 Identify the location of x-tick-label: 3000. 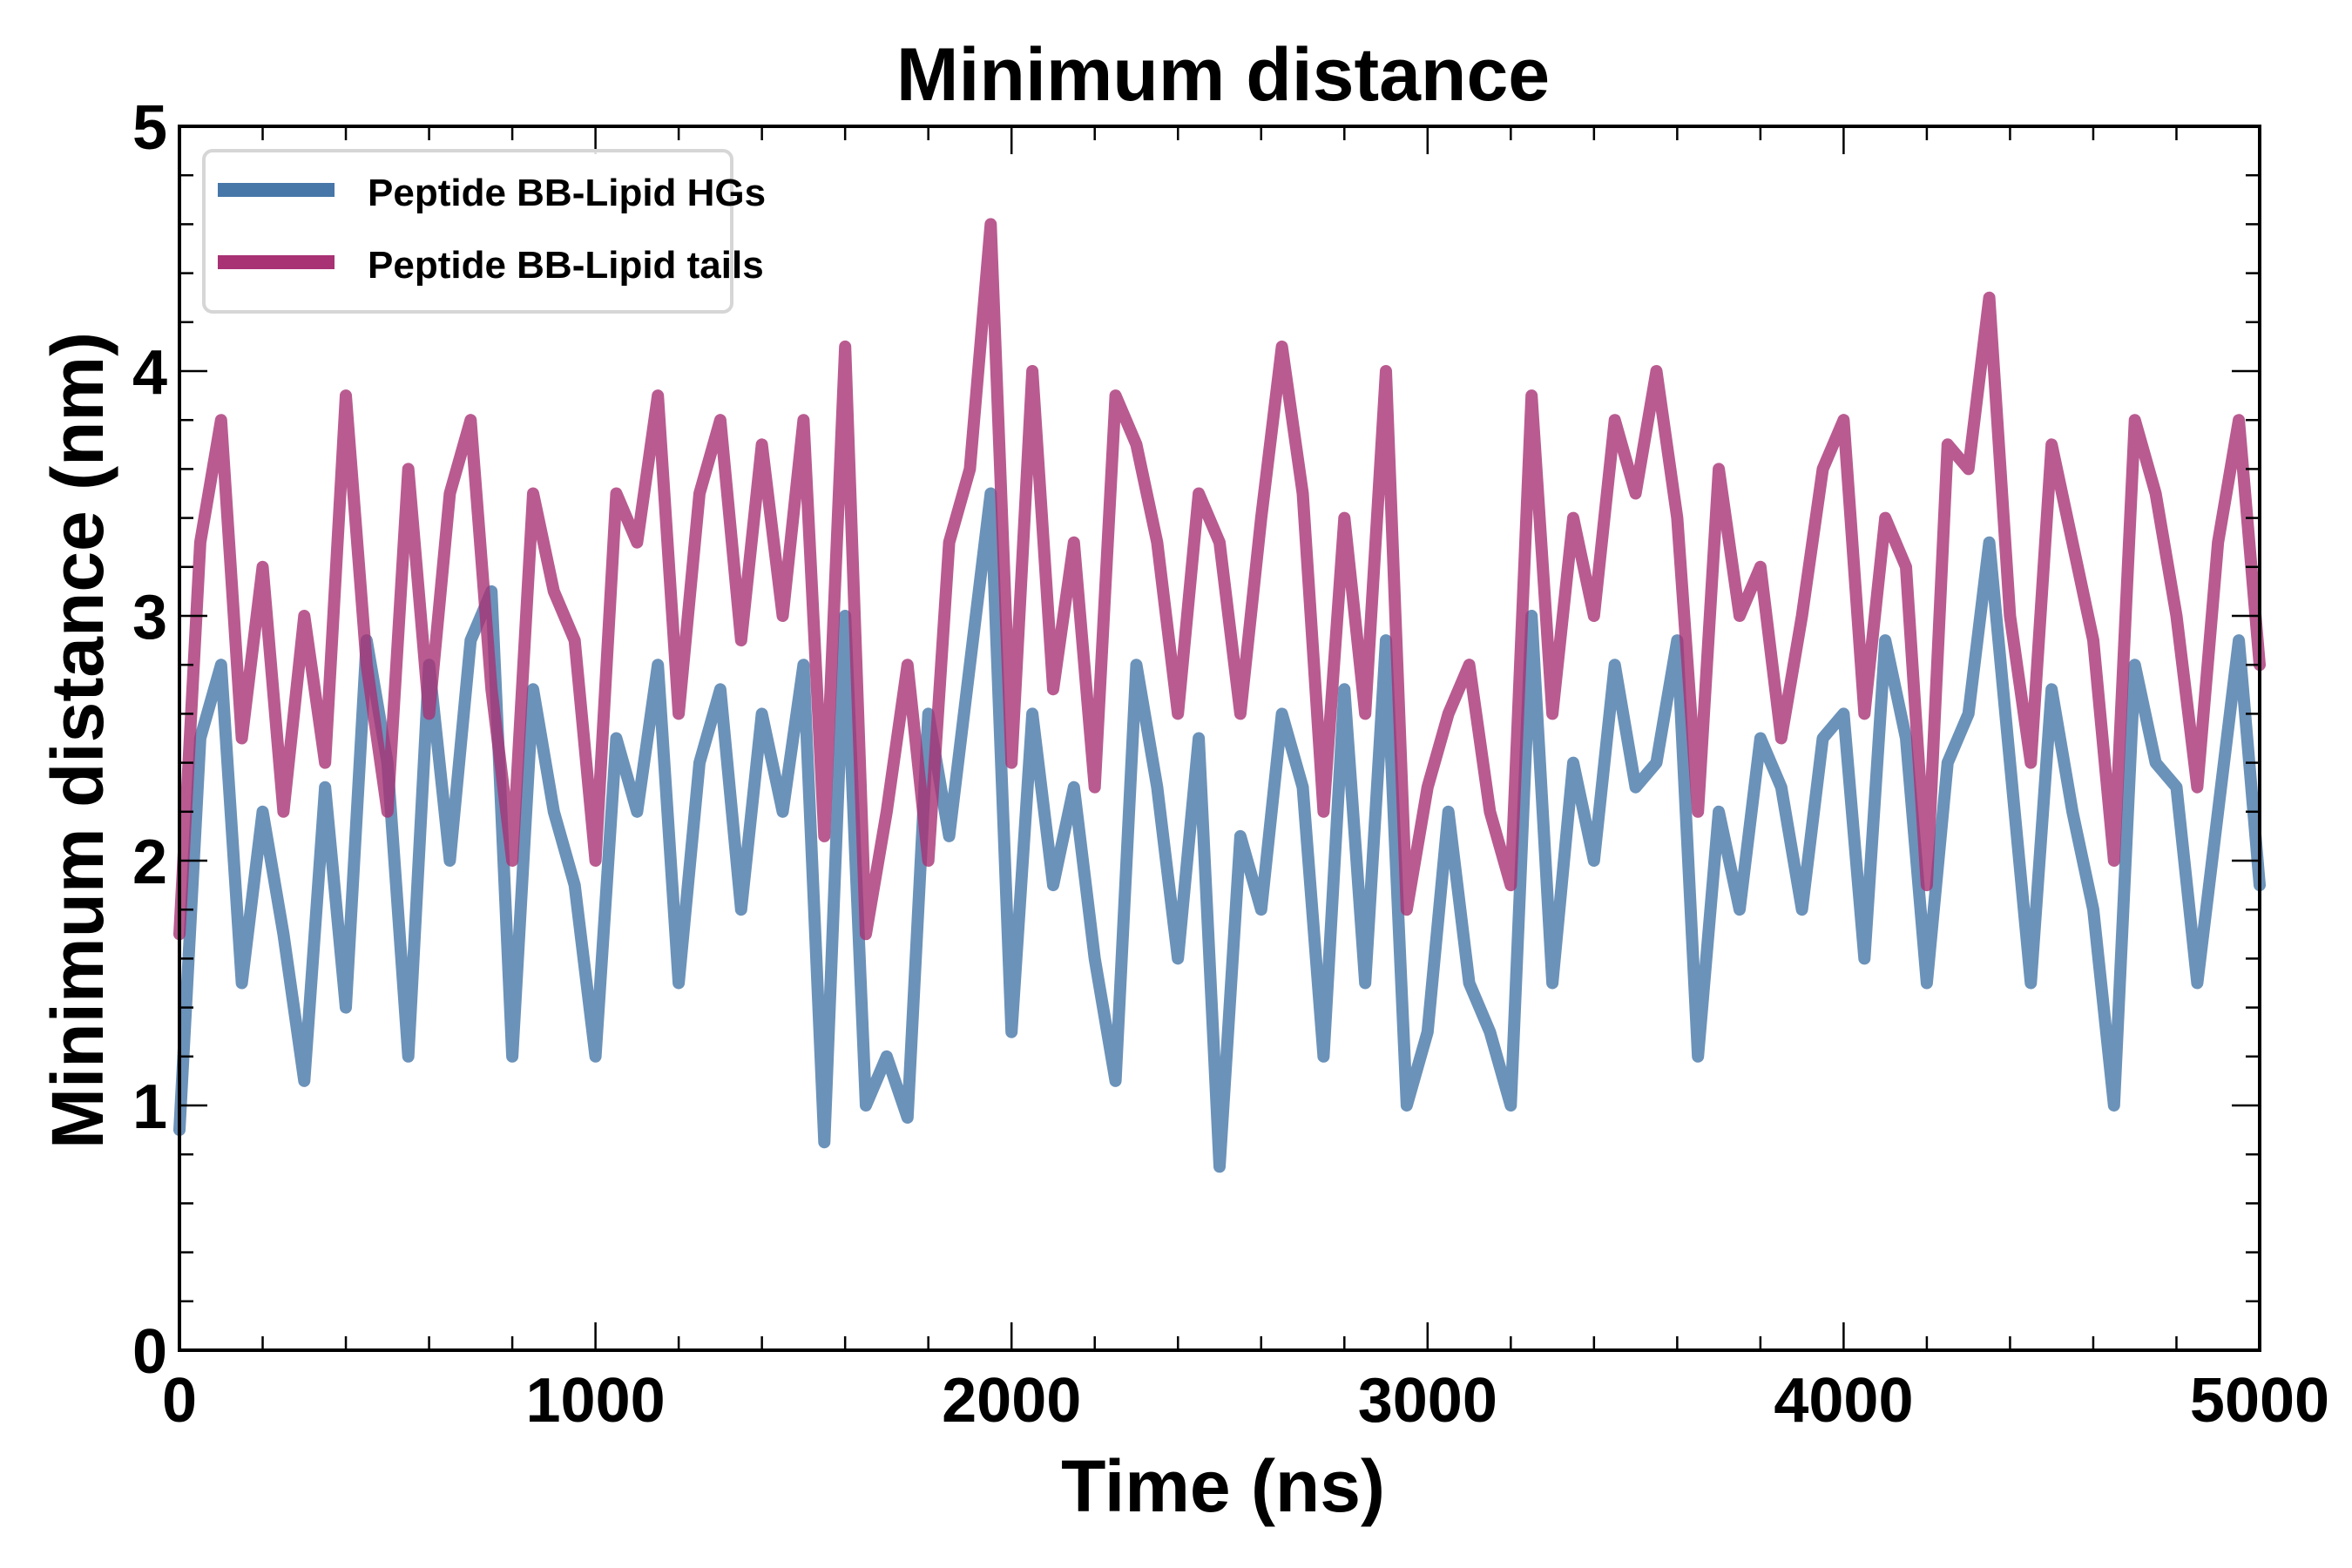
(1428, 1401).